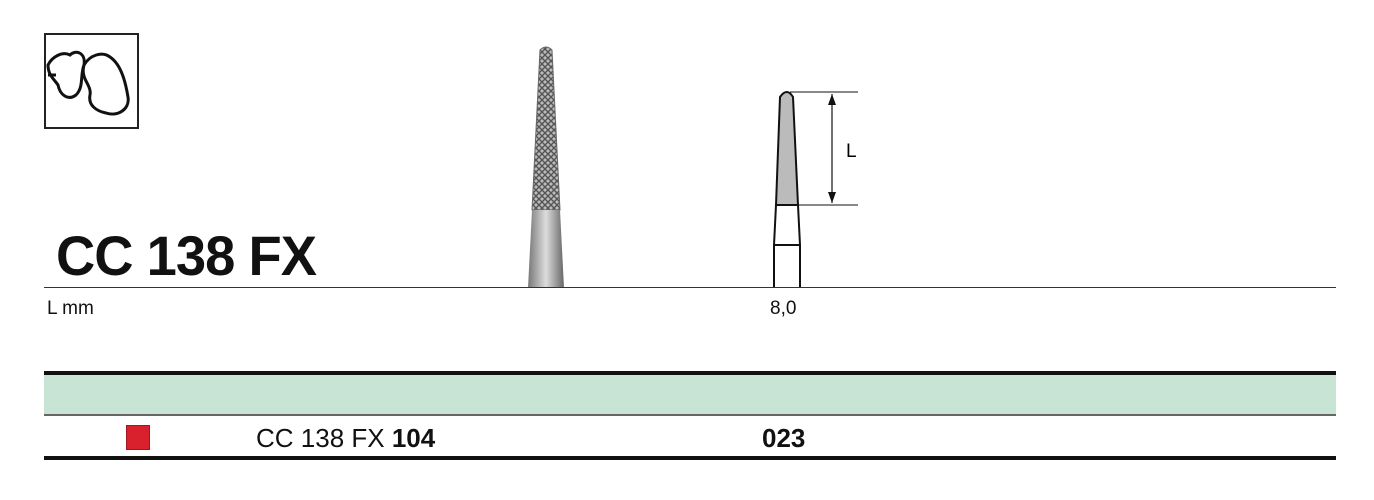  Describe the element at coordinates (690, 415) in the screenshot. I see `table-header-rule` at that location.